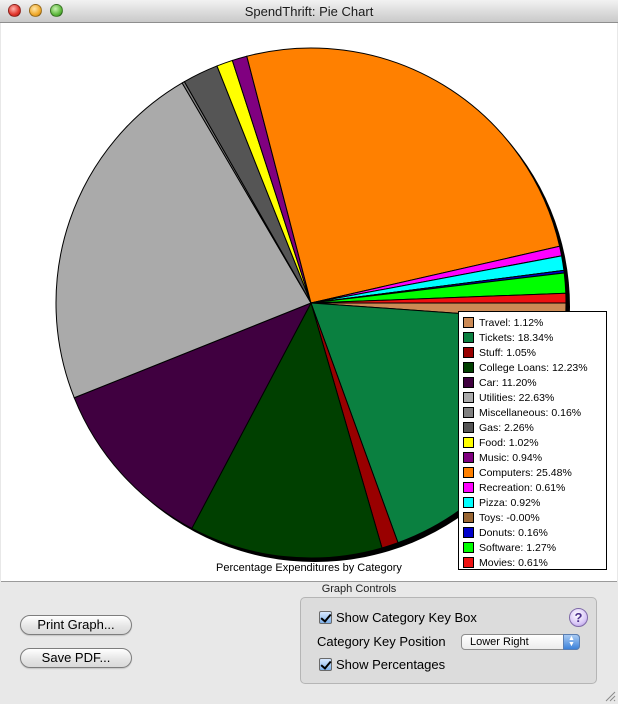 The height and width of the screenshot is (704, 618). I want to click on legend-item-music: Music: 0.94%, so click(534, 457).